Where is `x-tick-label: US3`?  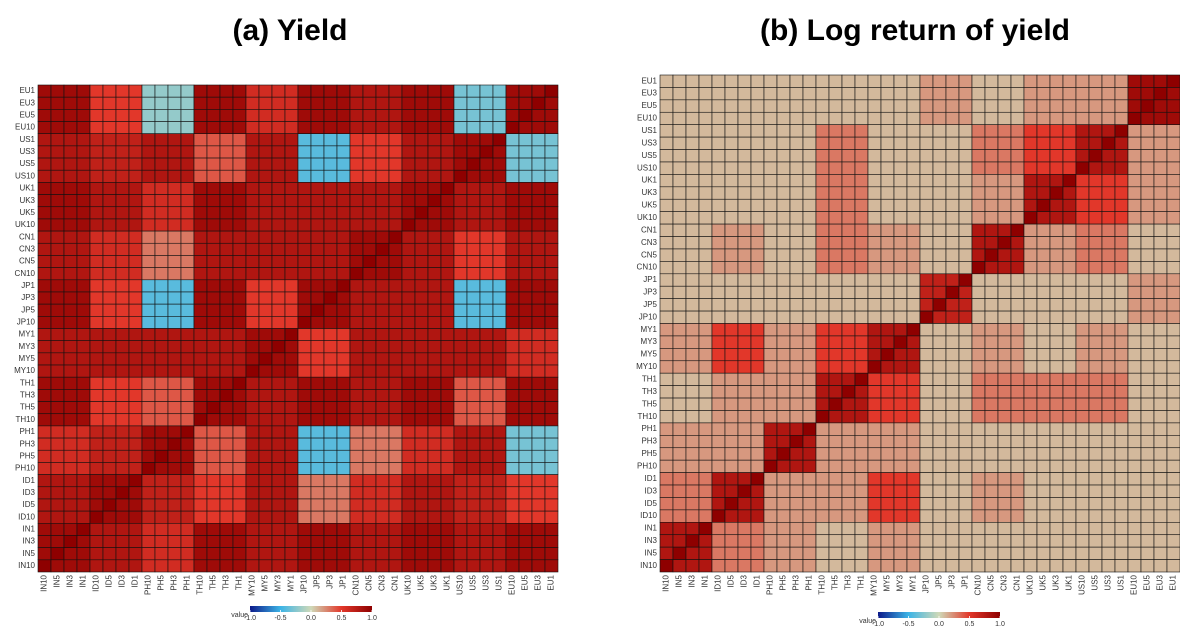
x-tick-label: US3 is located at coordinates (486, 582).